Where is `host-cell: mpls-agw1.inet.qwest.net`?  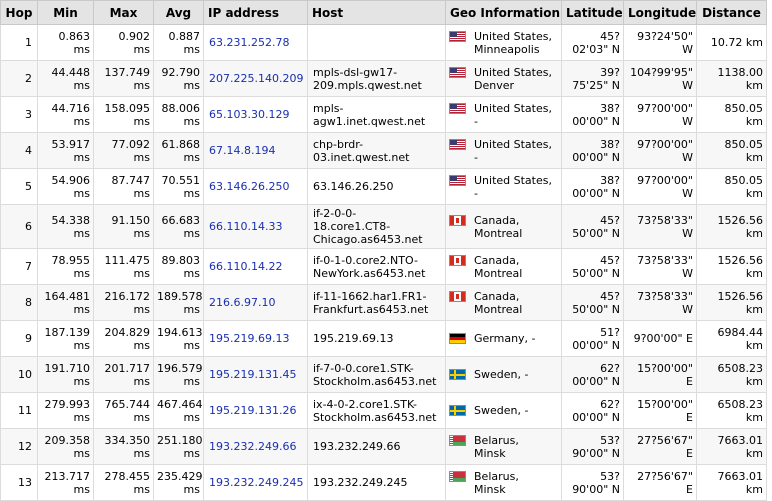 host-cell: mpls-agw1.inet.qwest.net is located at coordinates (376, 114).